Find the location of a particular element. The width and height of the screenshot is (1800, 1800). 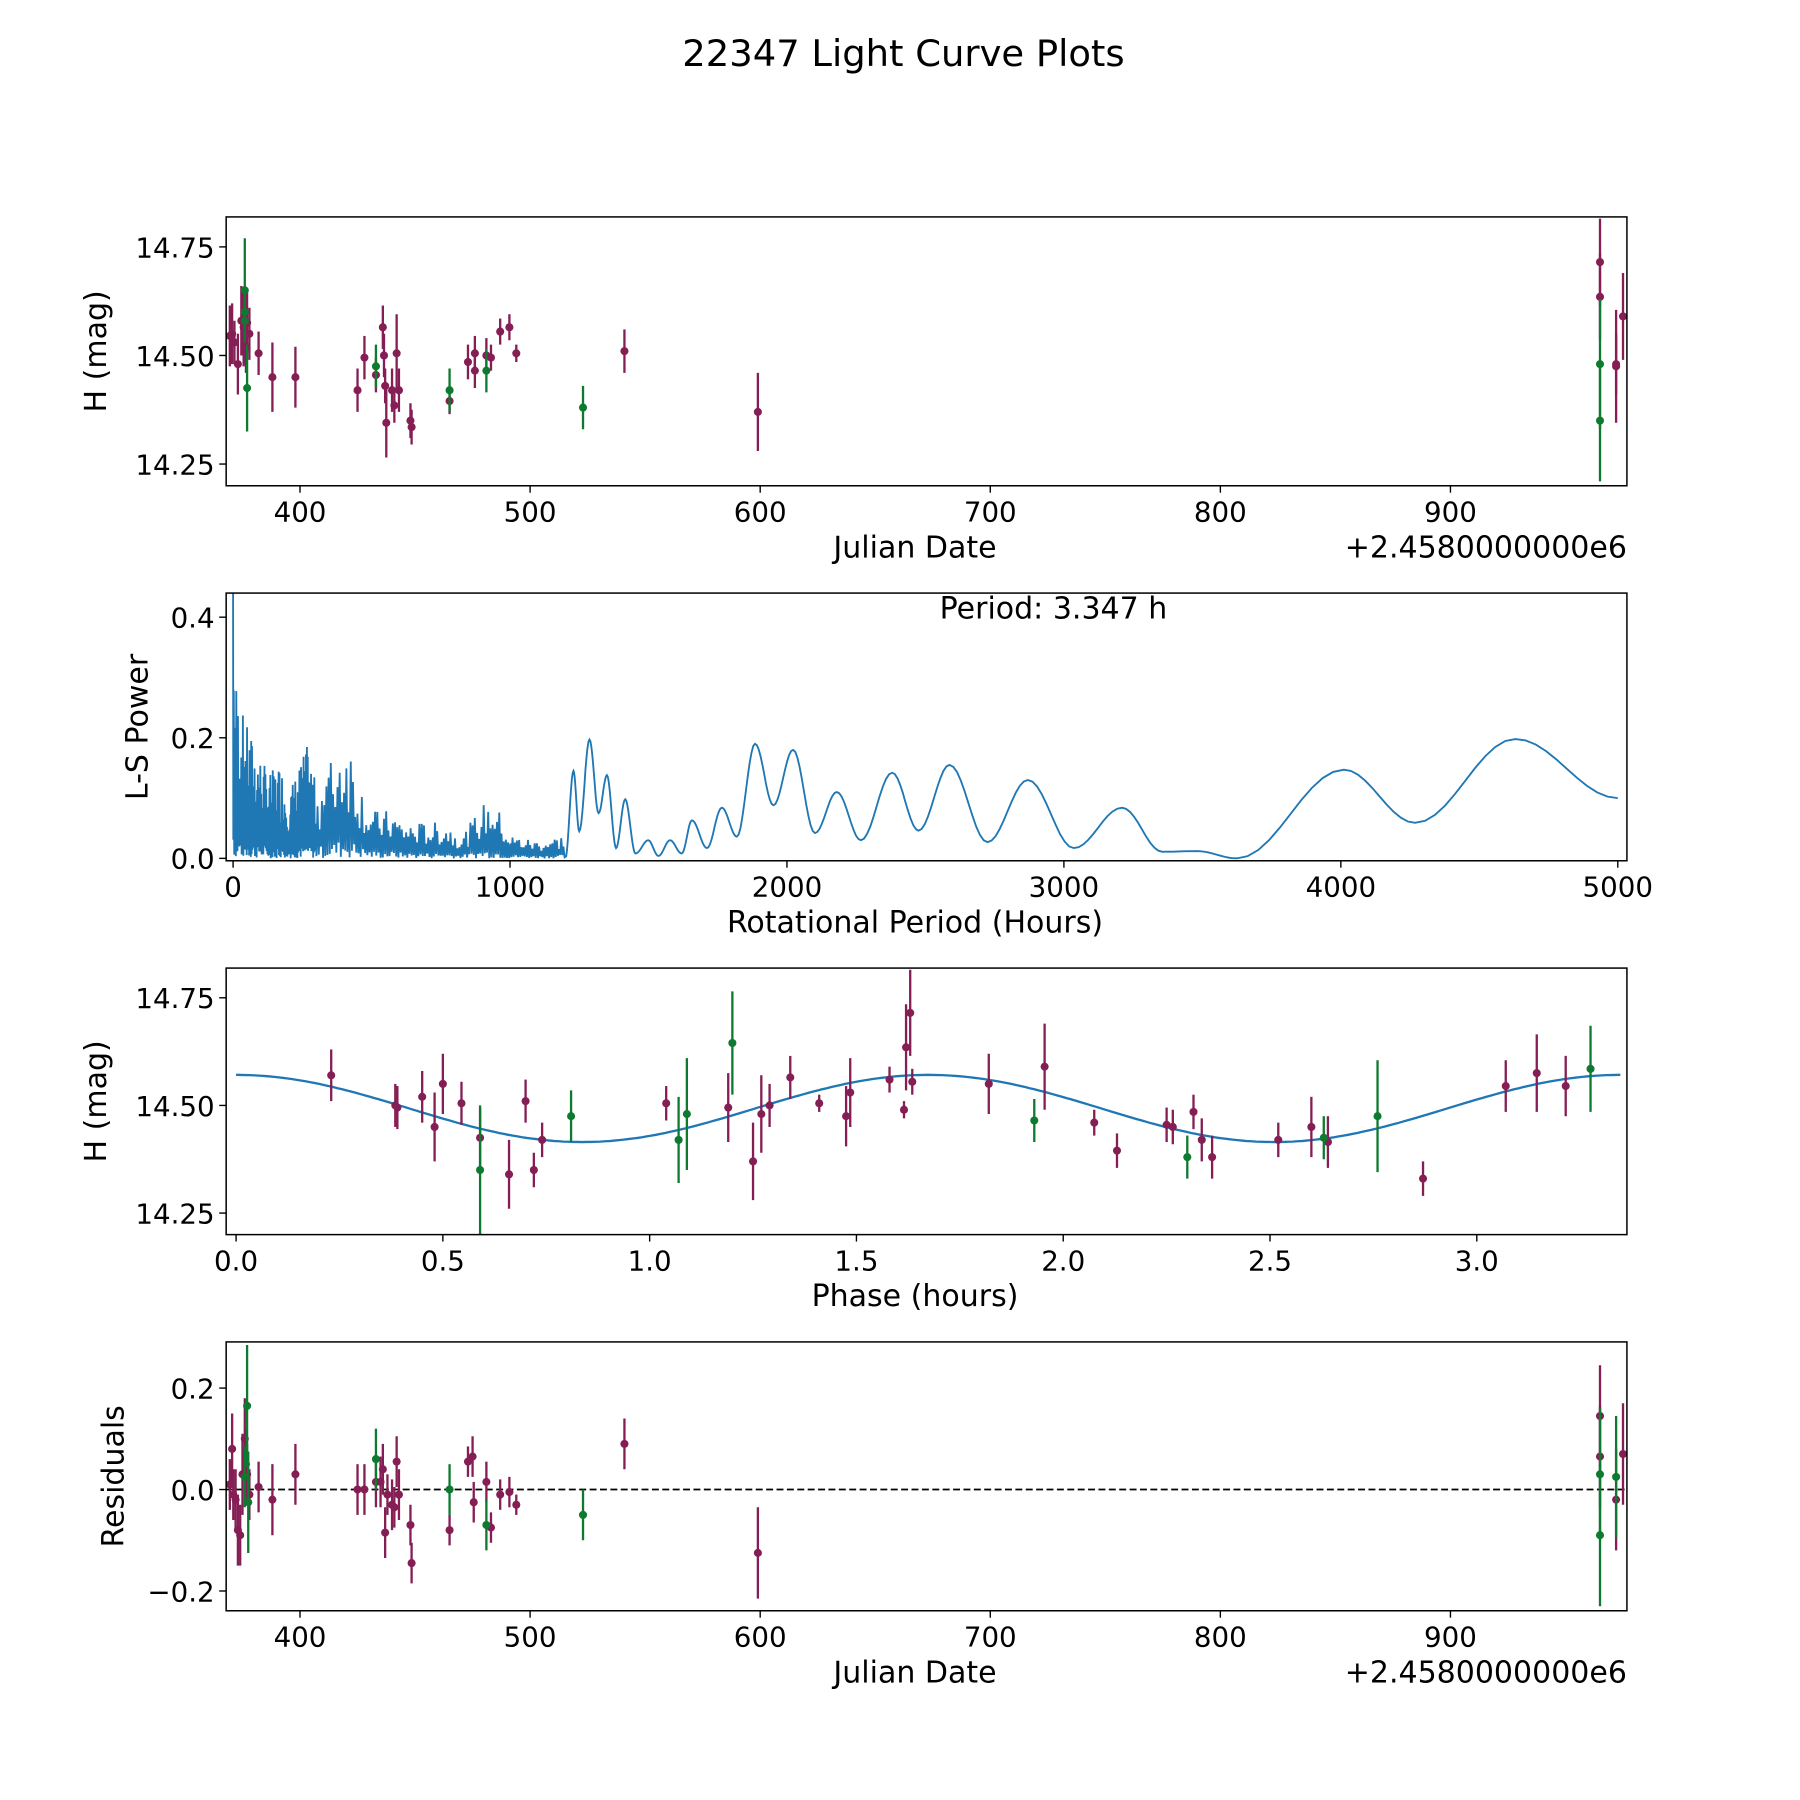

x-axis-label: Rotational Period (Hours) is located at coordinates (915, 922).